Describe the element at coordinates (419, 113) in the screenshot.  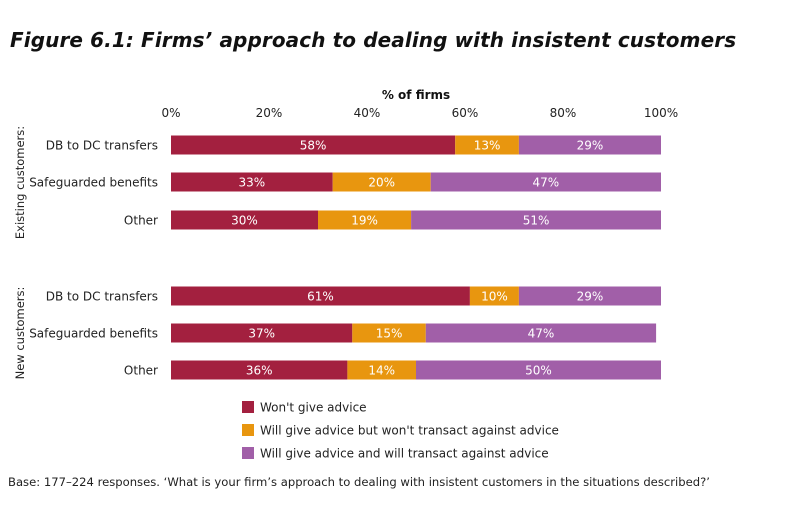
I see `x-axis-ticks: 0% 20% 40% 60% 80% 100%` at that location.